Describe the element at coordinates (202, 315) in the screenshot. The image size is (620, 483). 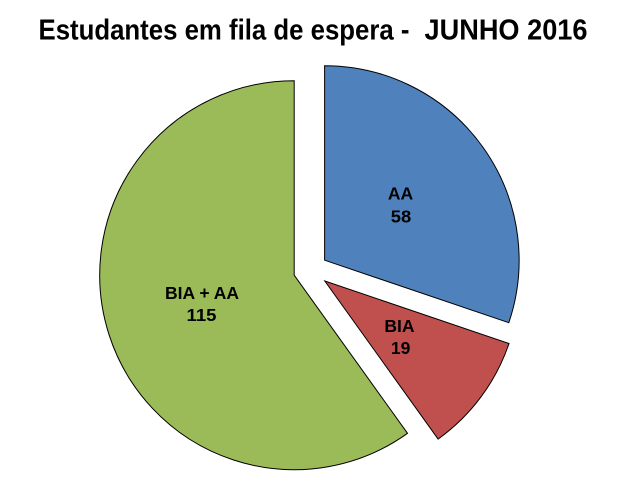
I see `svg-text: 115` at that location.